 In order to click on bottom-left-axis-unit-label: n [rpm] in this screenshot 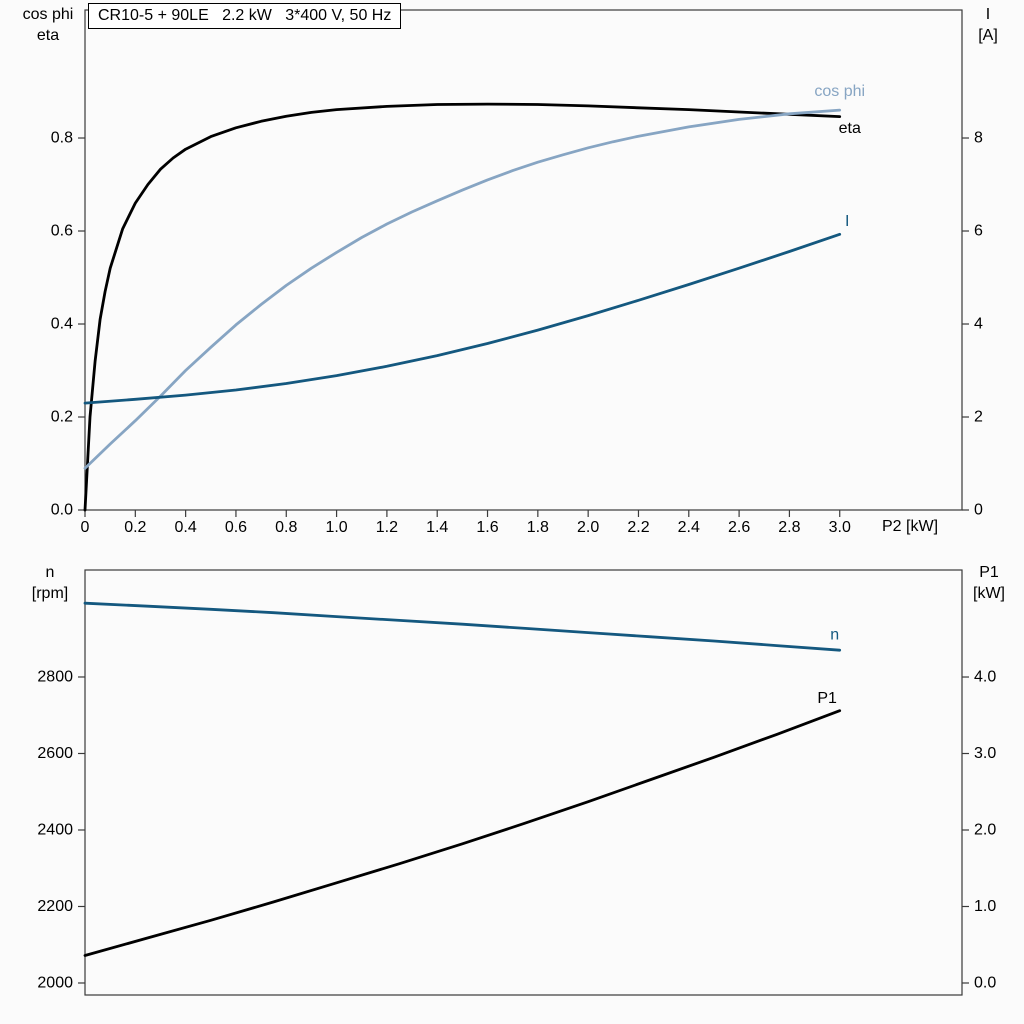, I will do `click(50, 583)`.